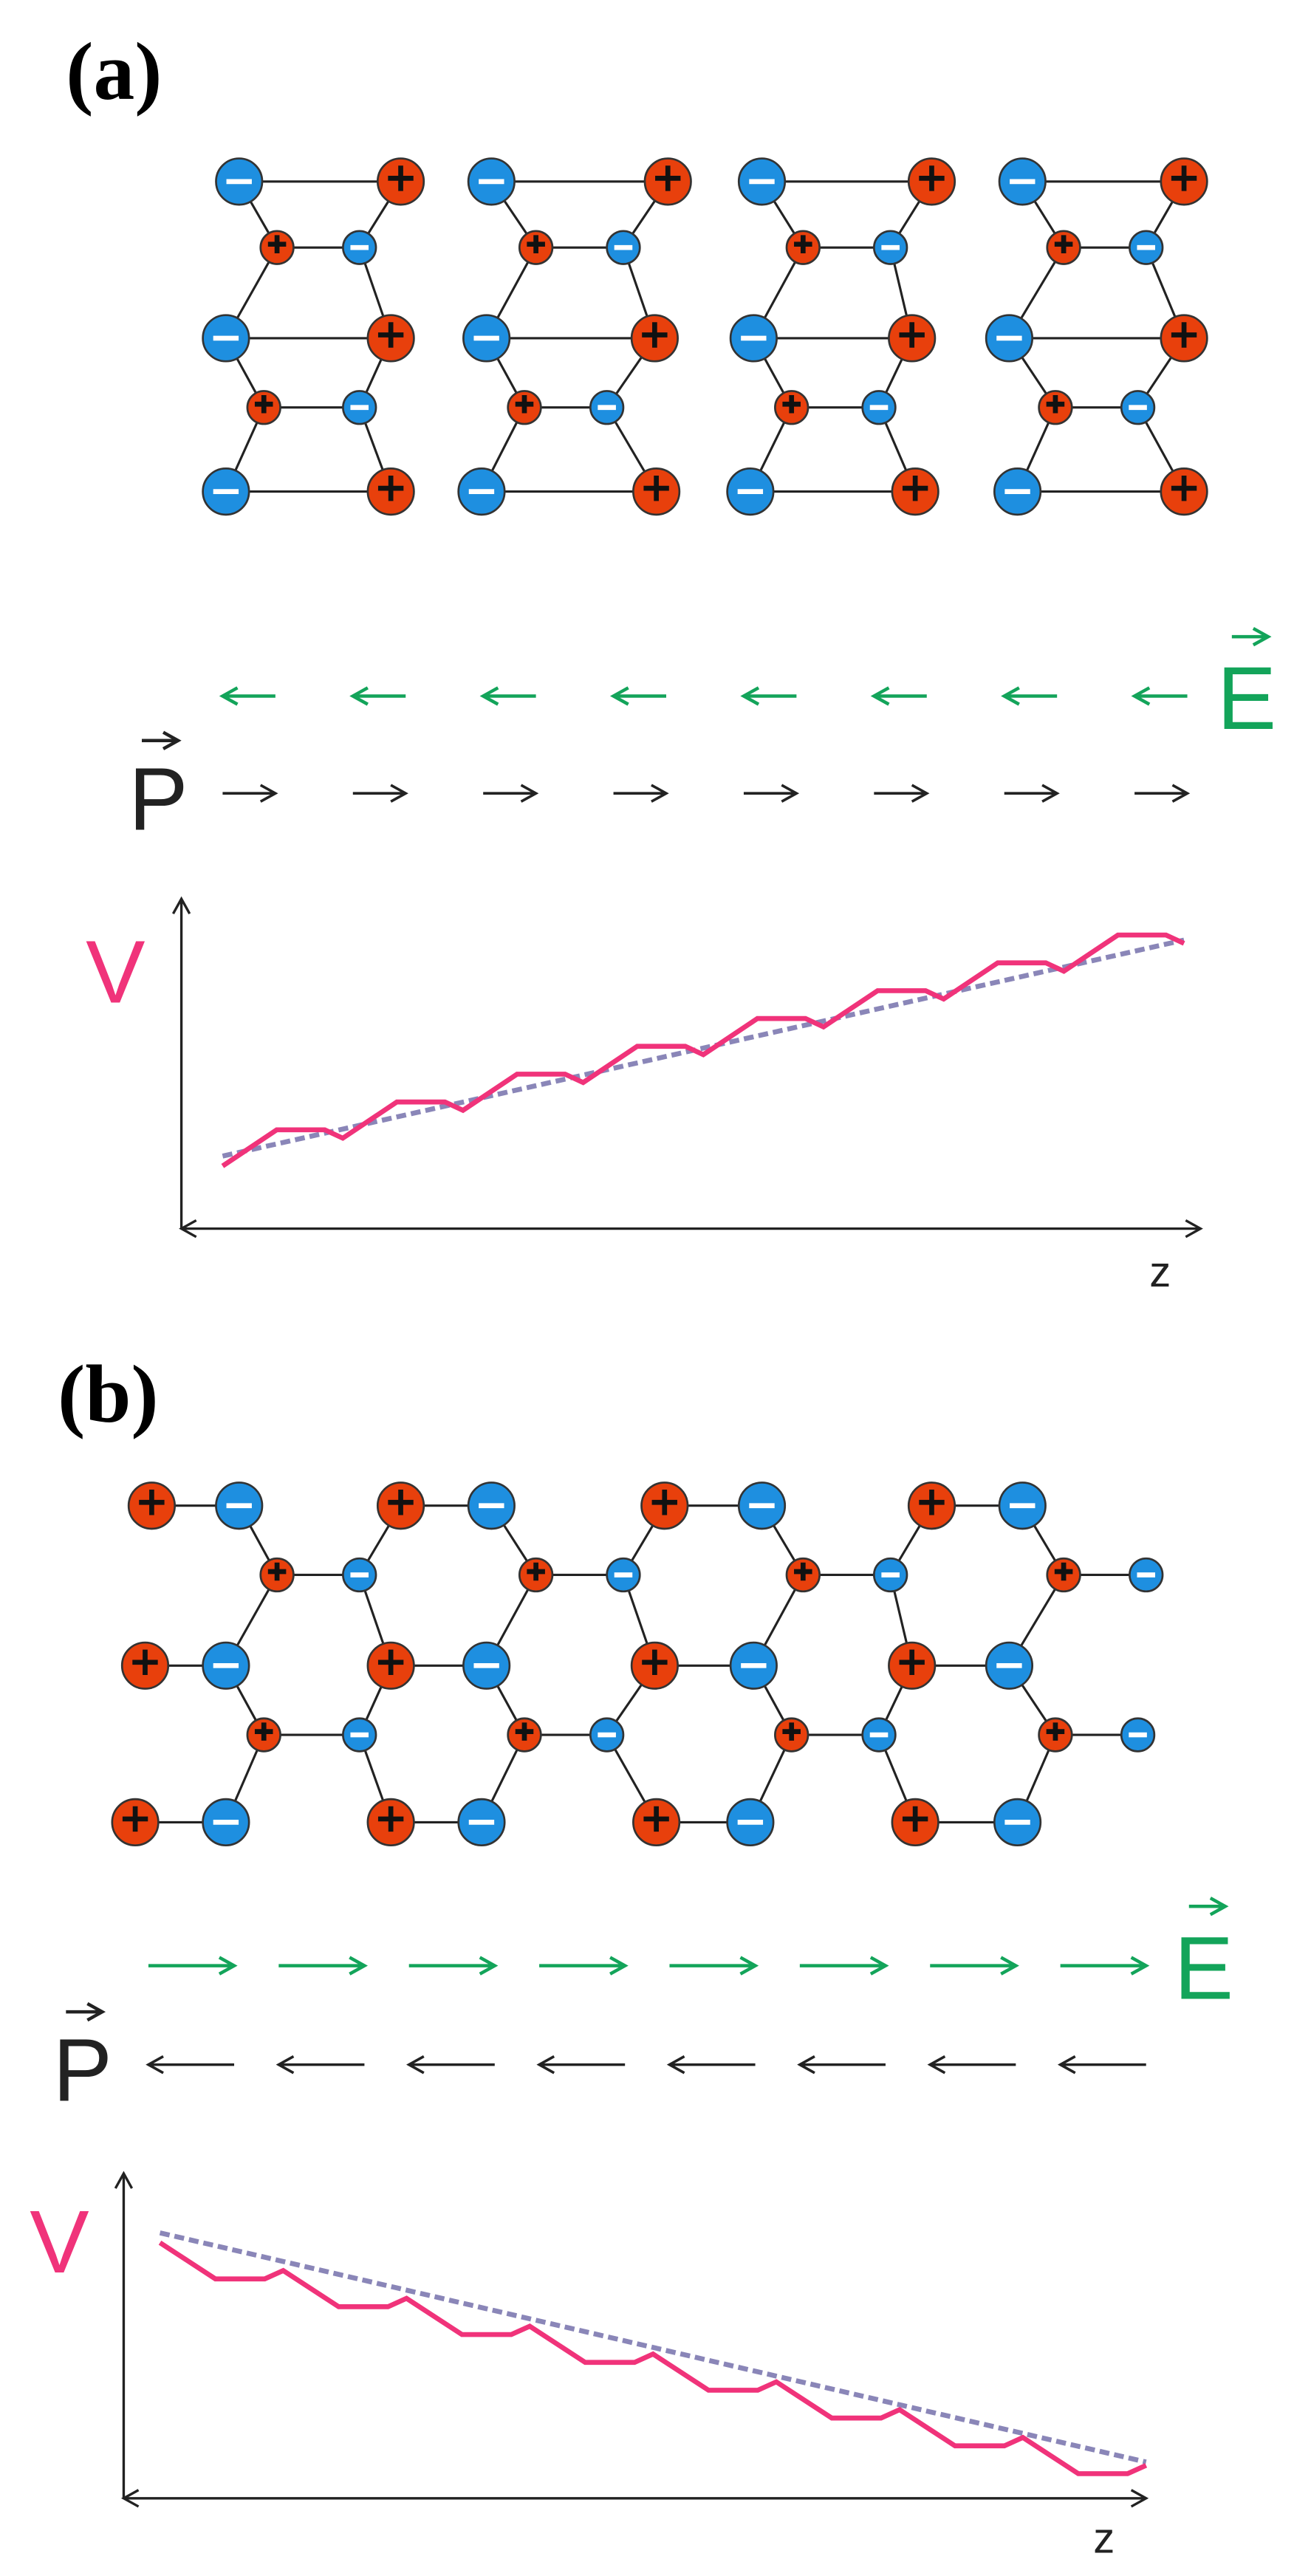  I want to click on panel-label: (a), so click(114, 72).